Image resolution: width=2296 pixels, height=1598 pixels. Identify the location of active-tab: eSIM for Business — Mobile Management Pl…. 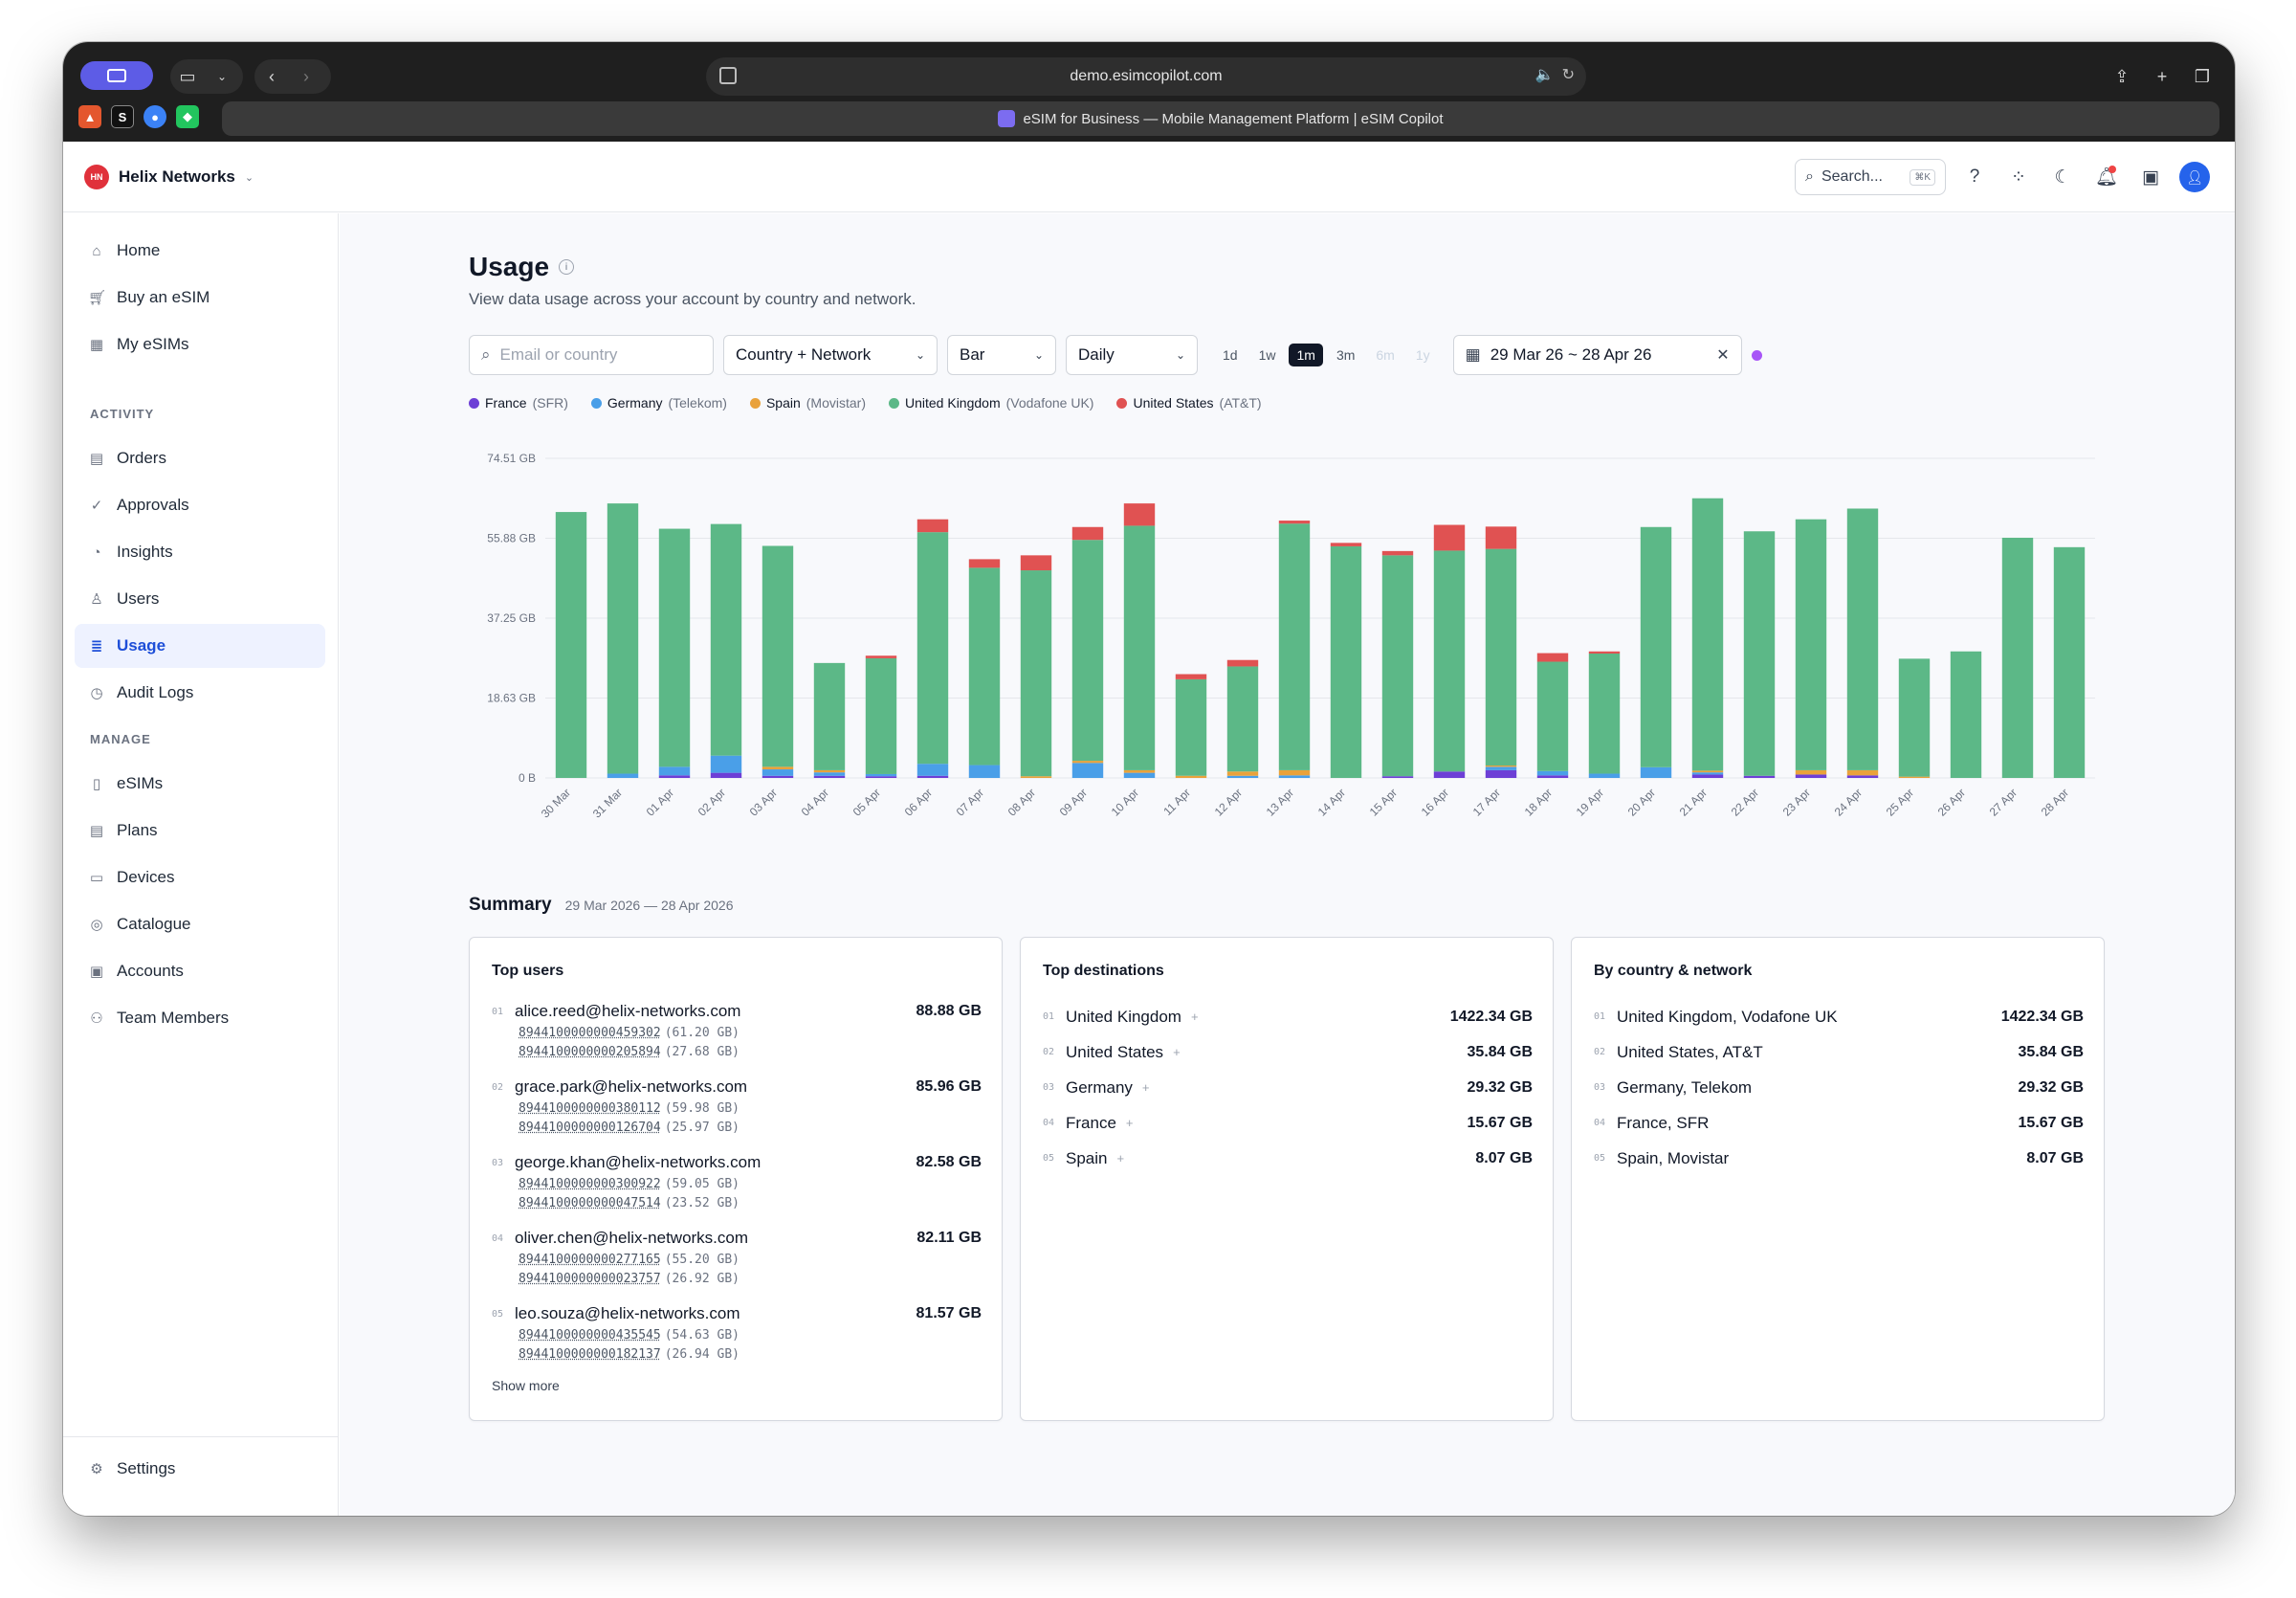
(1220, 118).